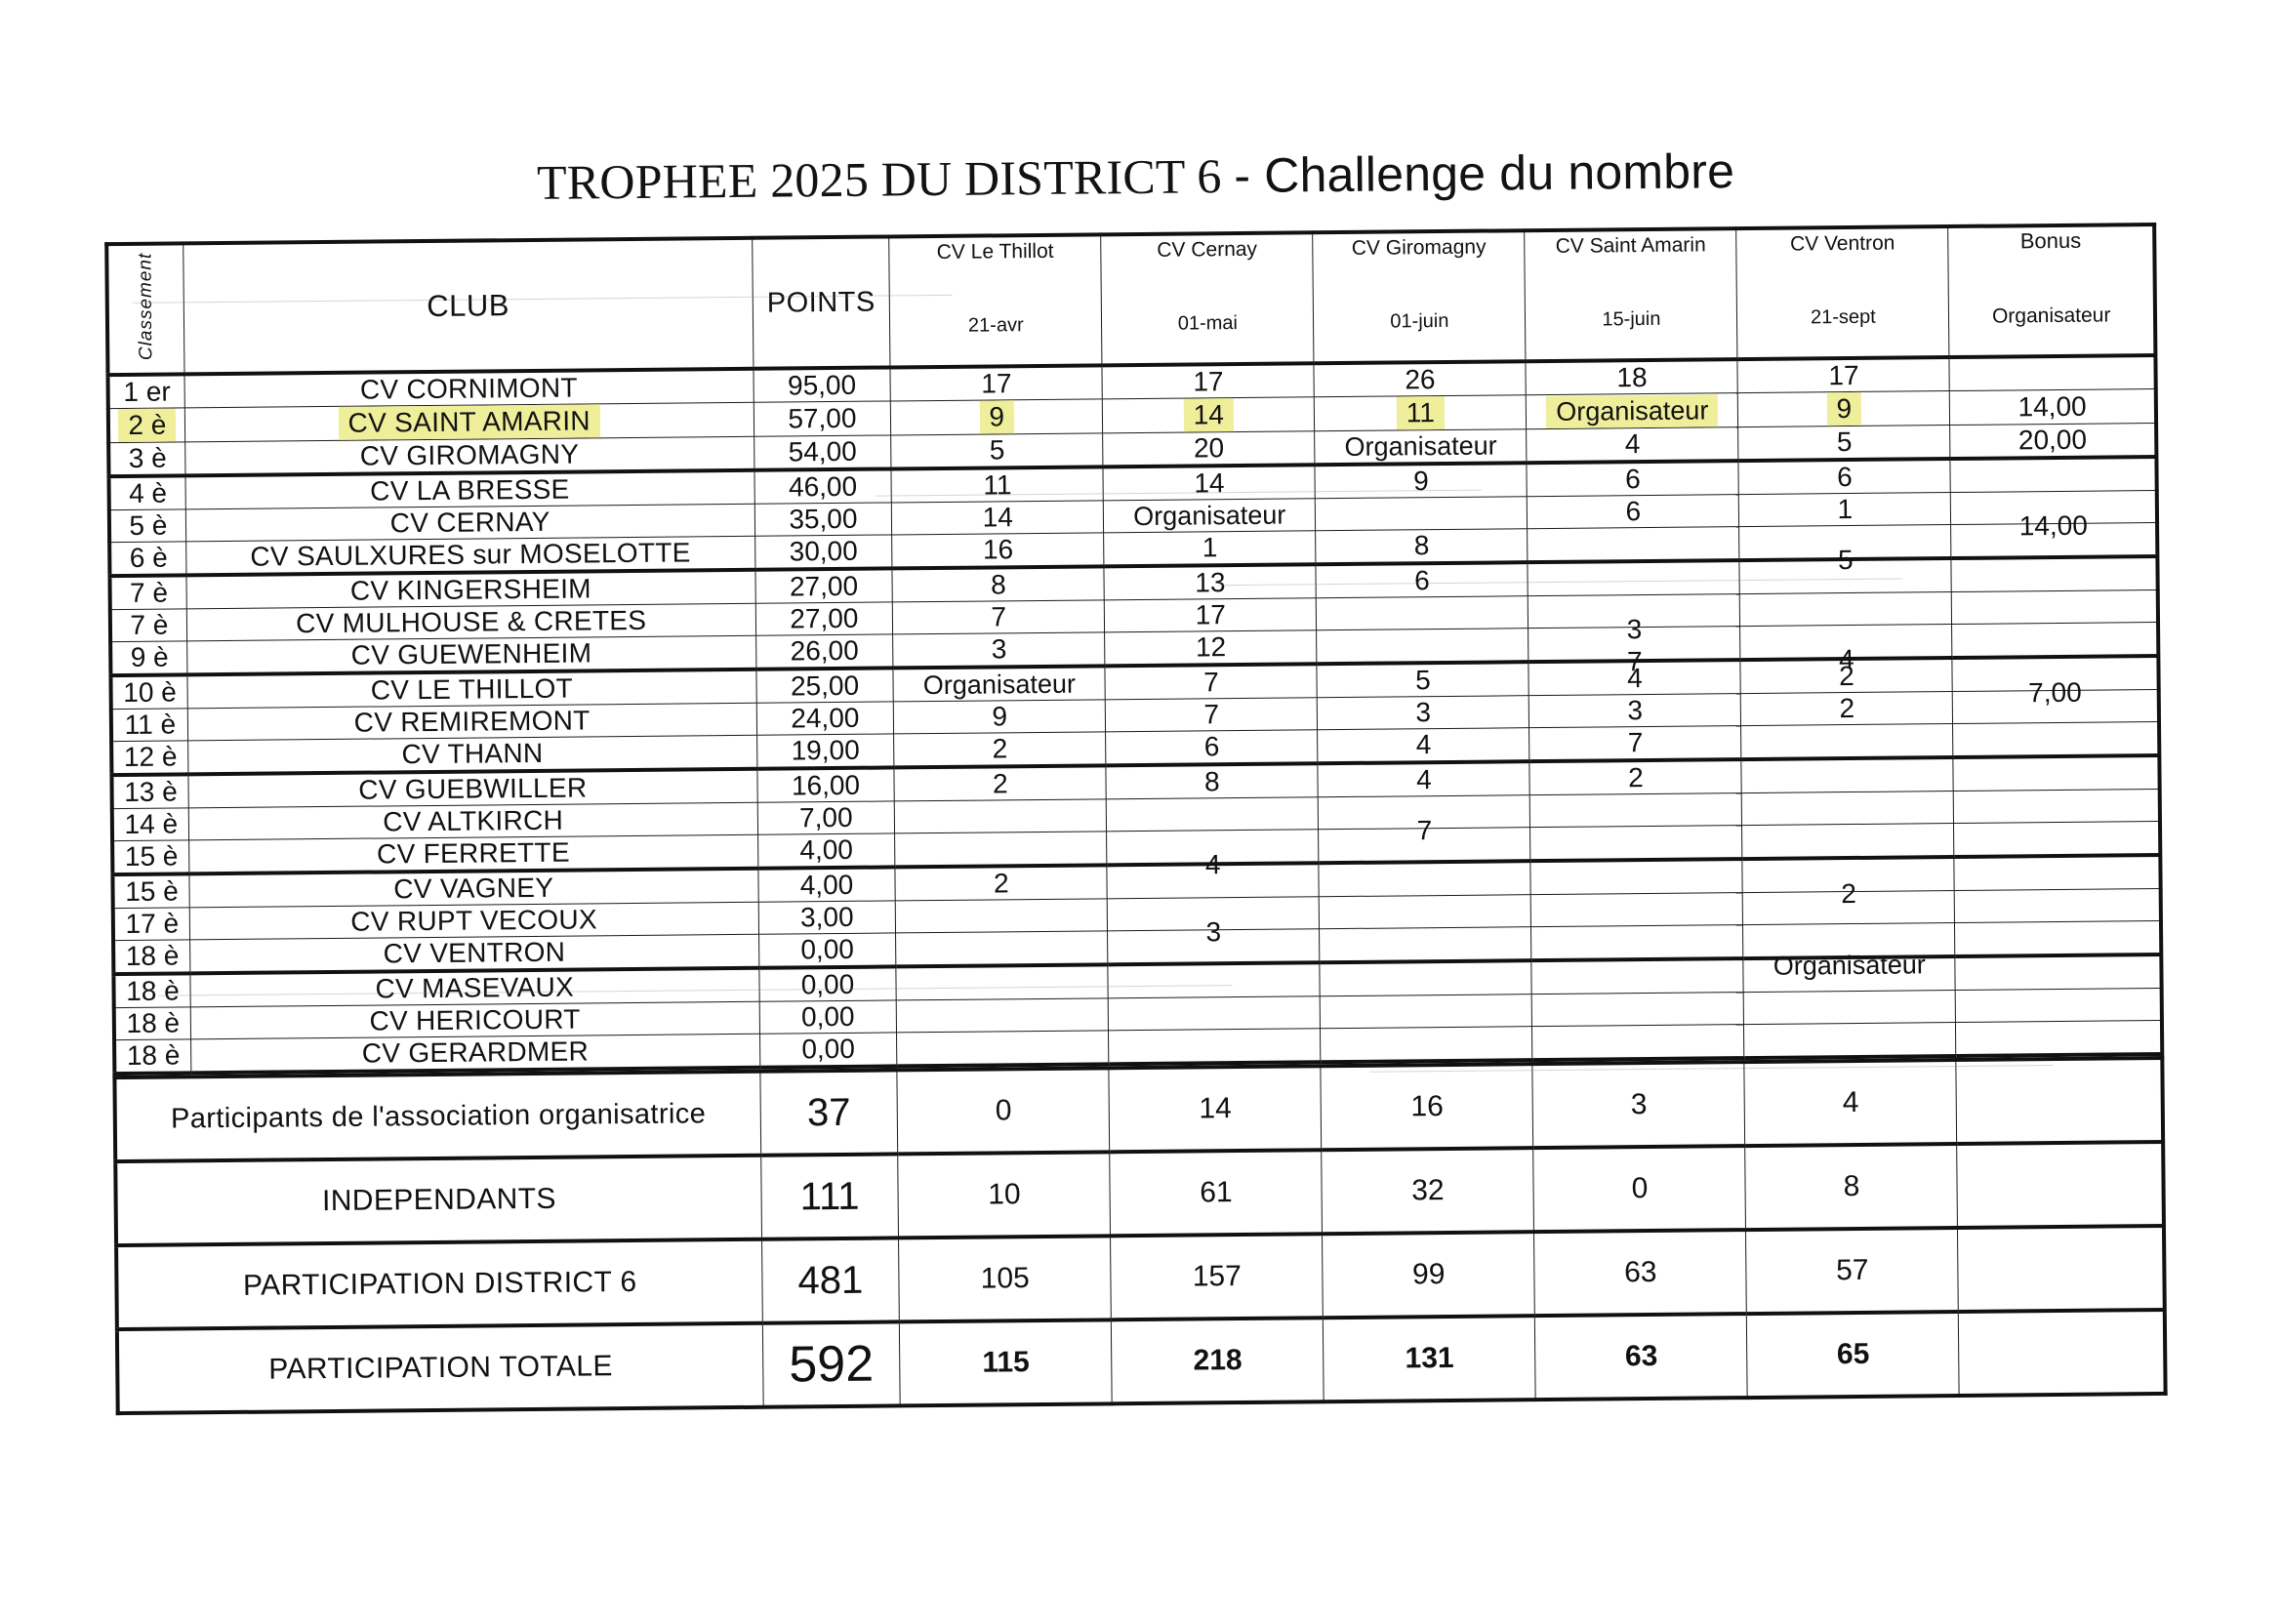 The width and height of the screenshot is (2282, 1624). What do you see at coordinates (151, 891) in the screenshot?
I see `cell-rank-15: 15 è` at bounding box center [151, 891].